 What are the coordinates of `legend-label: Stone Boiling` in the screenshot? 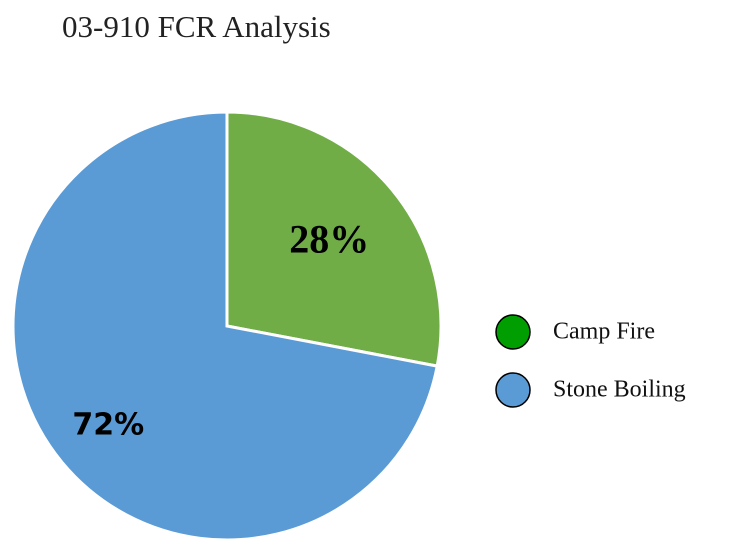 It's located at (619, 390).